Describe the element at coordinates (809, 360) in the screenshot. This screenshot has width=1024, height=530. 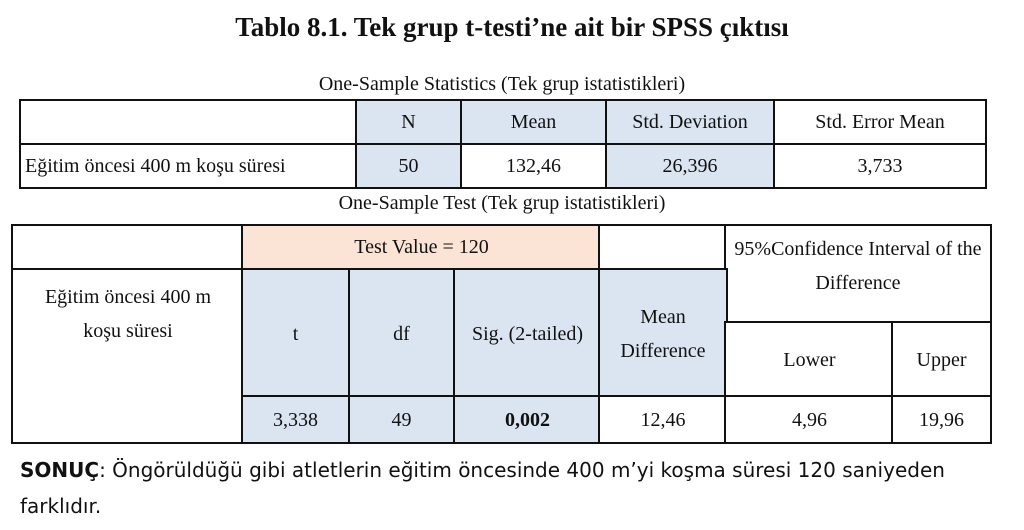
I see `header-cell: Lower` at that location.